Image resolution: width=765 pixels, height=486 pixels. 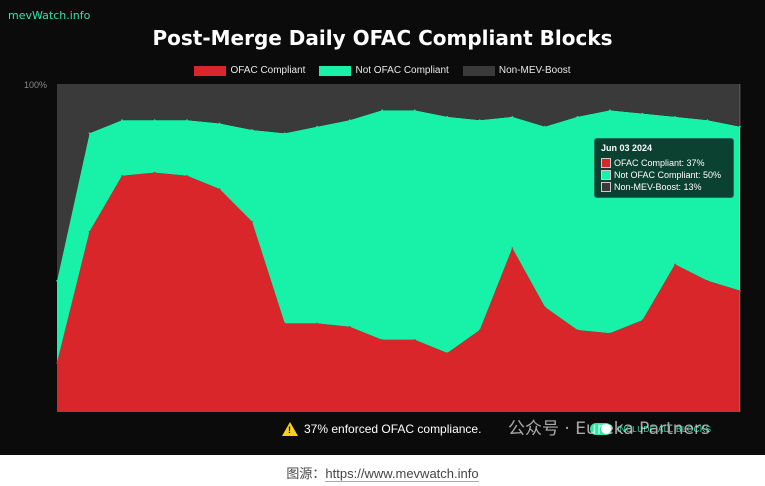 I want to click on legend-item-not-ofac: Not OFAC Compliant, so click(x=384, y=70).